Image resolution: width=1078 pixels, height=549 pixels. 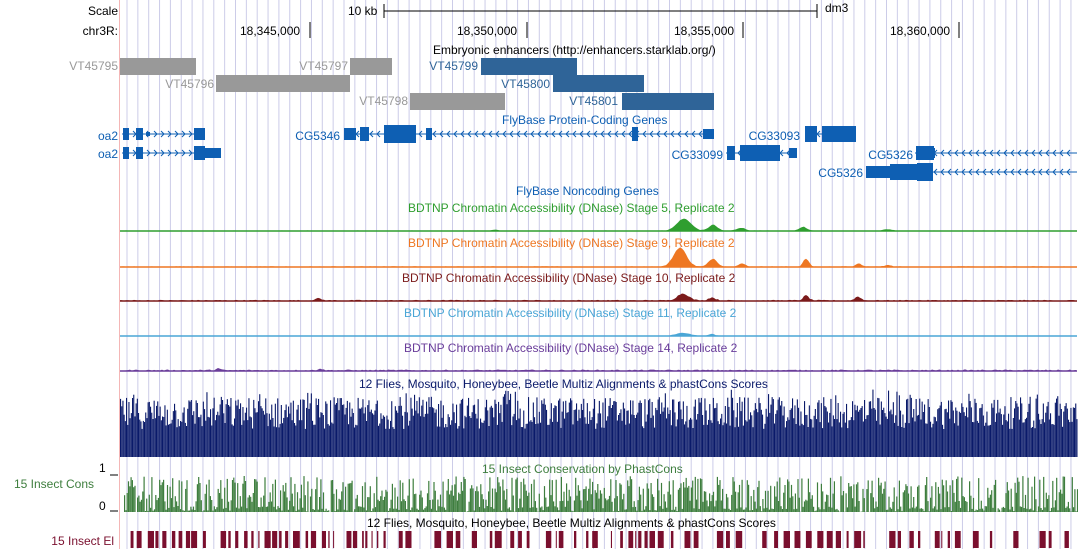 What do you see at coordinates (593, 101) in the screenshot?
I see `enhancer-label: VT45801` at bounding box center [593, 101].